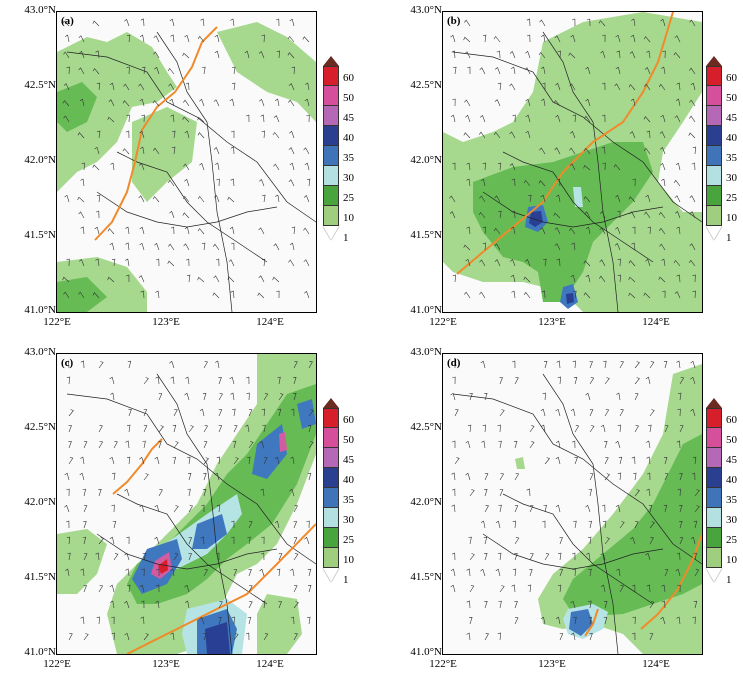  Describe the element at coordinates (348, 138) in the screenshot. I see `colorbar-label: 40` at that location.